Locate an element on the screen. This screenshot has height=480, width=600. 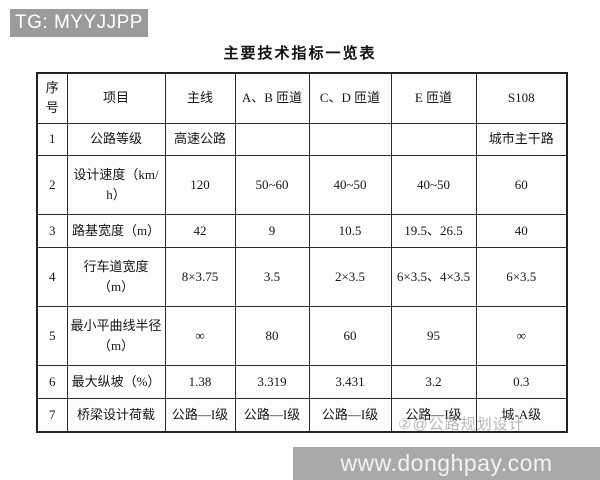
table-row: 2 设计速度（km/h） 120 50~60 40~50 40~50 60 is located at coordinates (302, 185).